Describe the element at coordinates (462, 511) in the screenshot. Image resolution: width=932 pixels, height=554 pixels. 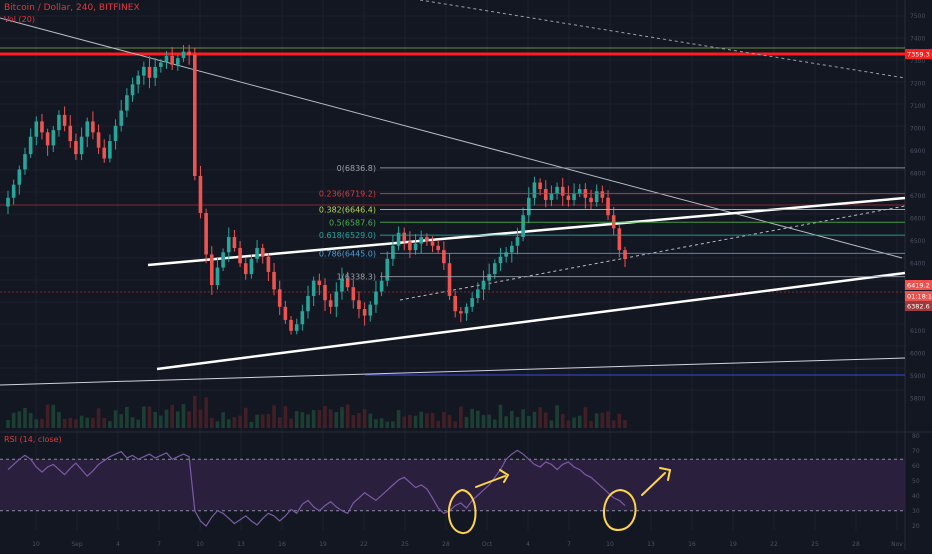
I see `annotation-circle` at that location.